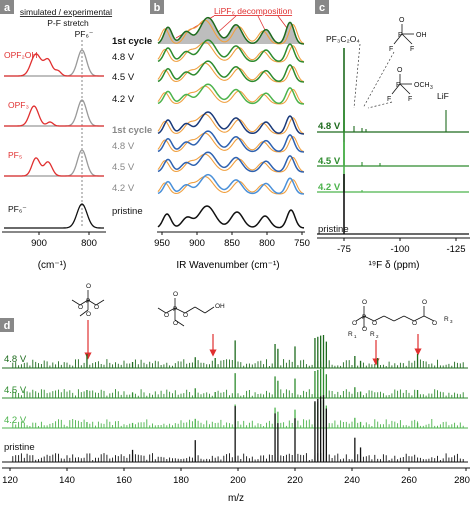 Image resolution: width=474 pixels, height=506 pixels. Describe the element at coordinates (409, 480) in the screenshot. I see `panel-d-tick-label-260: 260` at that location.